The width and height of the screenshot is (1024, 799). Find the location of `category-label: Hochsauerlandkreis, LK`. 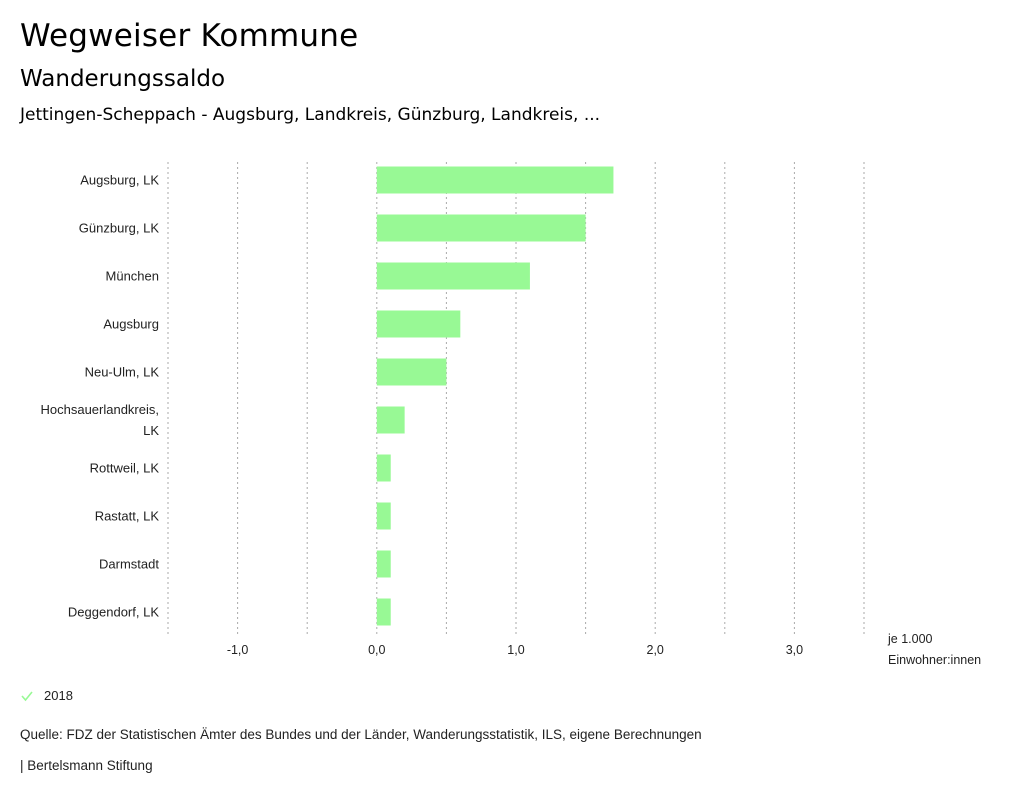

category-label: Hochsauerlandkreis, LK is located at coordinates (99, 420).